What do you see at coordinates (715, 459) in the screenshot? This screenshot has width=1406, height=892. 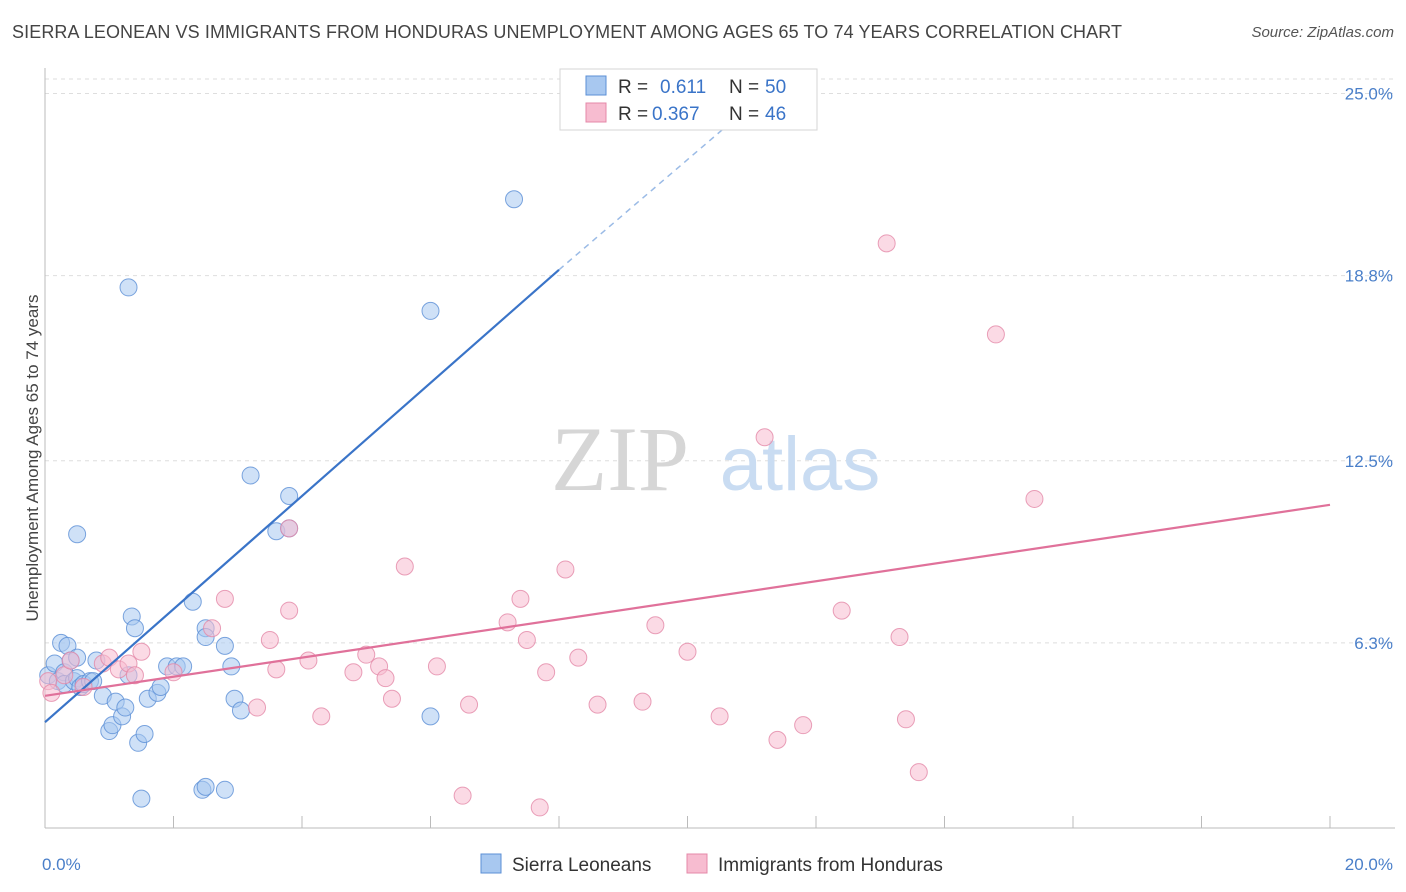 I see `watermark: ZIP atlas` at bounding box center [715, 459].